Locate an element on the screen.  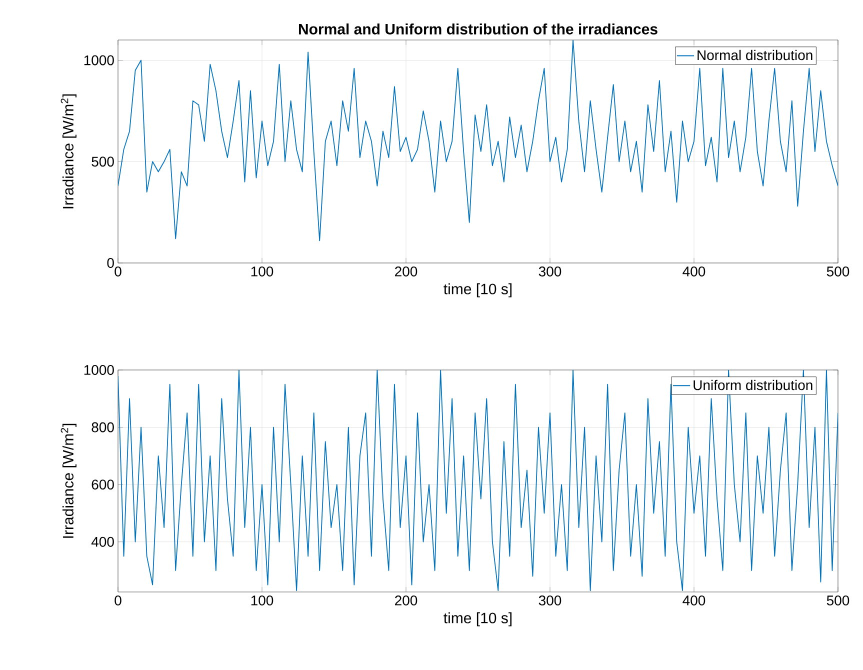
chart-title: Normal and Uniform distribution of the irradiances is located at coordinates (478, 28).